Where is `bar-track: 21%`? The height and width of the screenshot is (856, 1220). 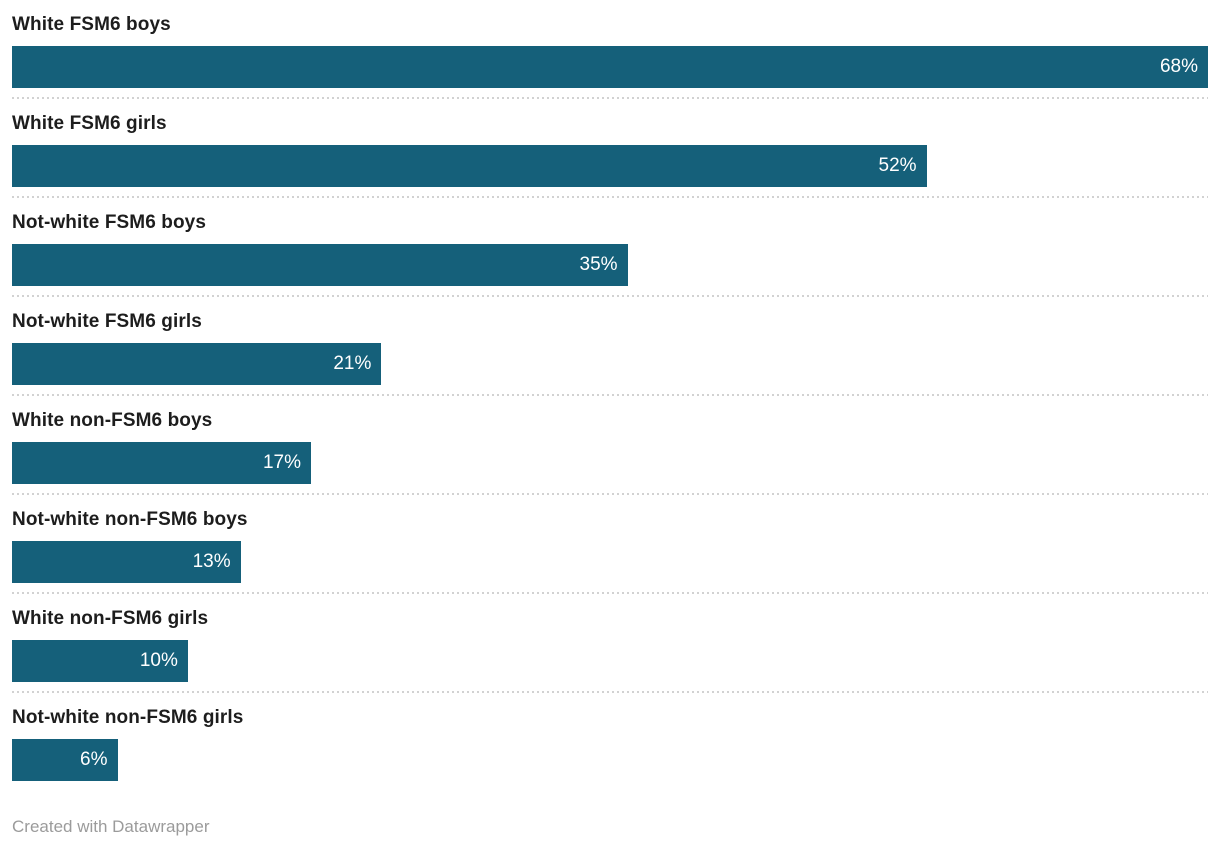
bar-track: 21% is located at coordinates (610, 364).